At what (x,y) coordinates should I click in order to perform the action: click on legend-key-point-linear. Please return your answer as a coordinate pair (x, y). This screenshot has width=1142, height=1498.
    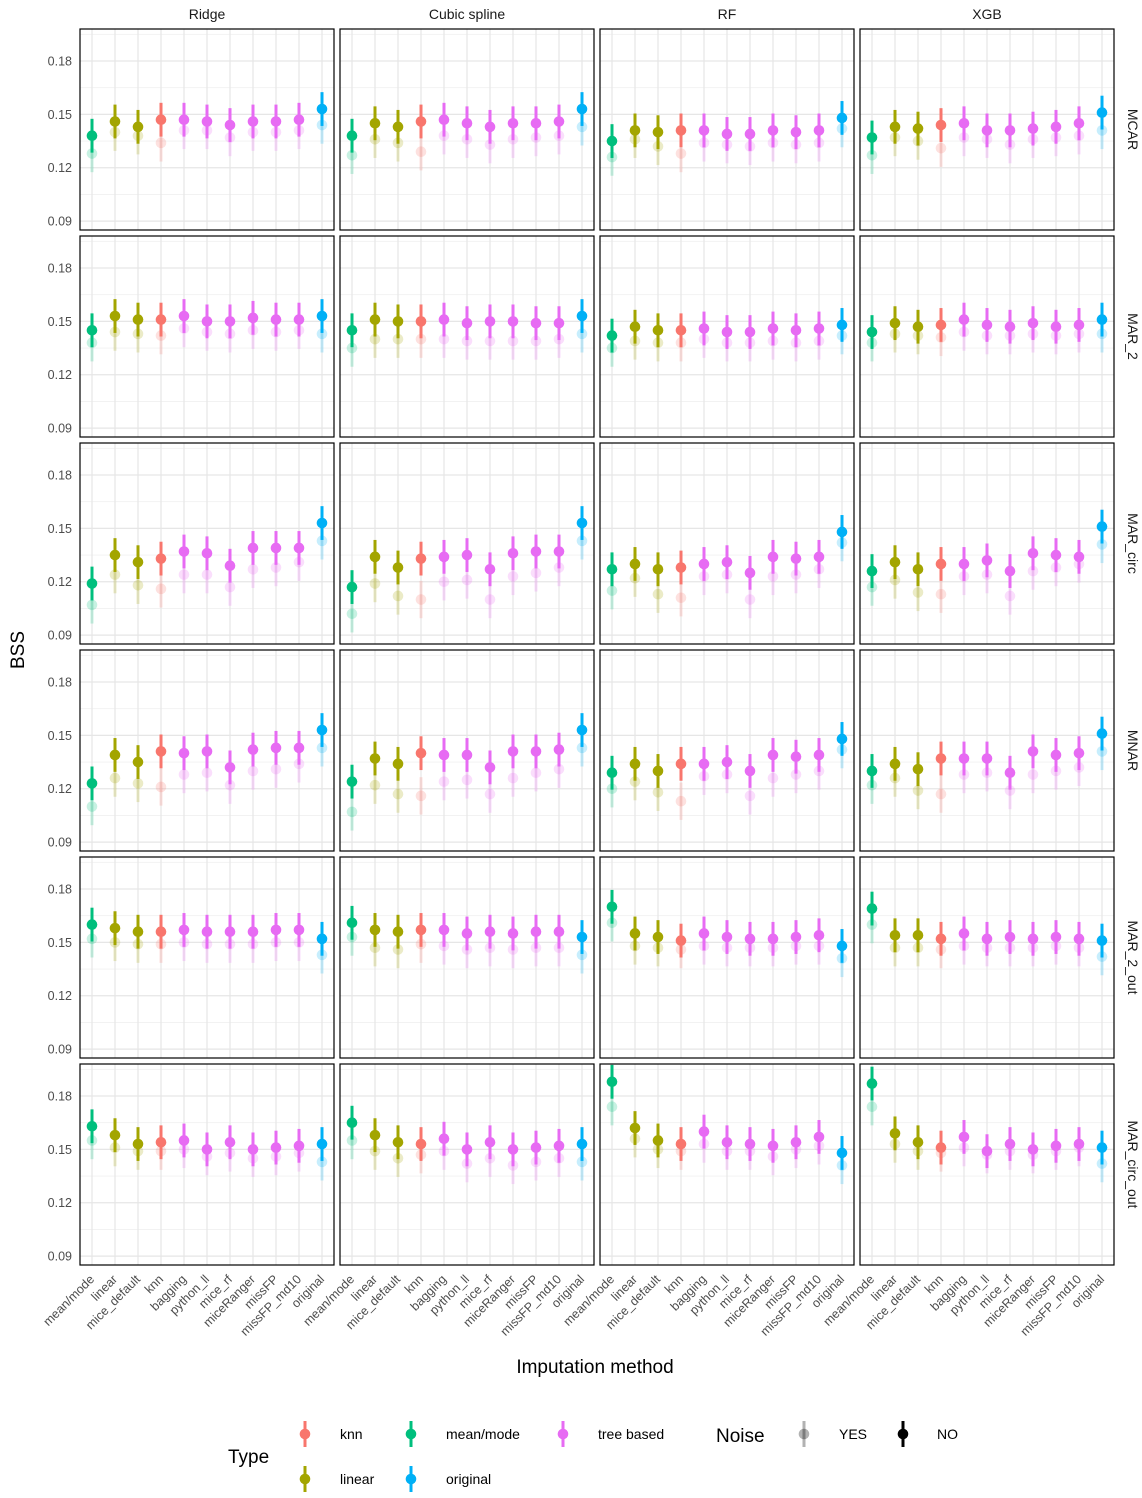
    Looking at the image, I should click on (305, 1479).